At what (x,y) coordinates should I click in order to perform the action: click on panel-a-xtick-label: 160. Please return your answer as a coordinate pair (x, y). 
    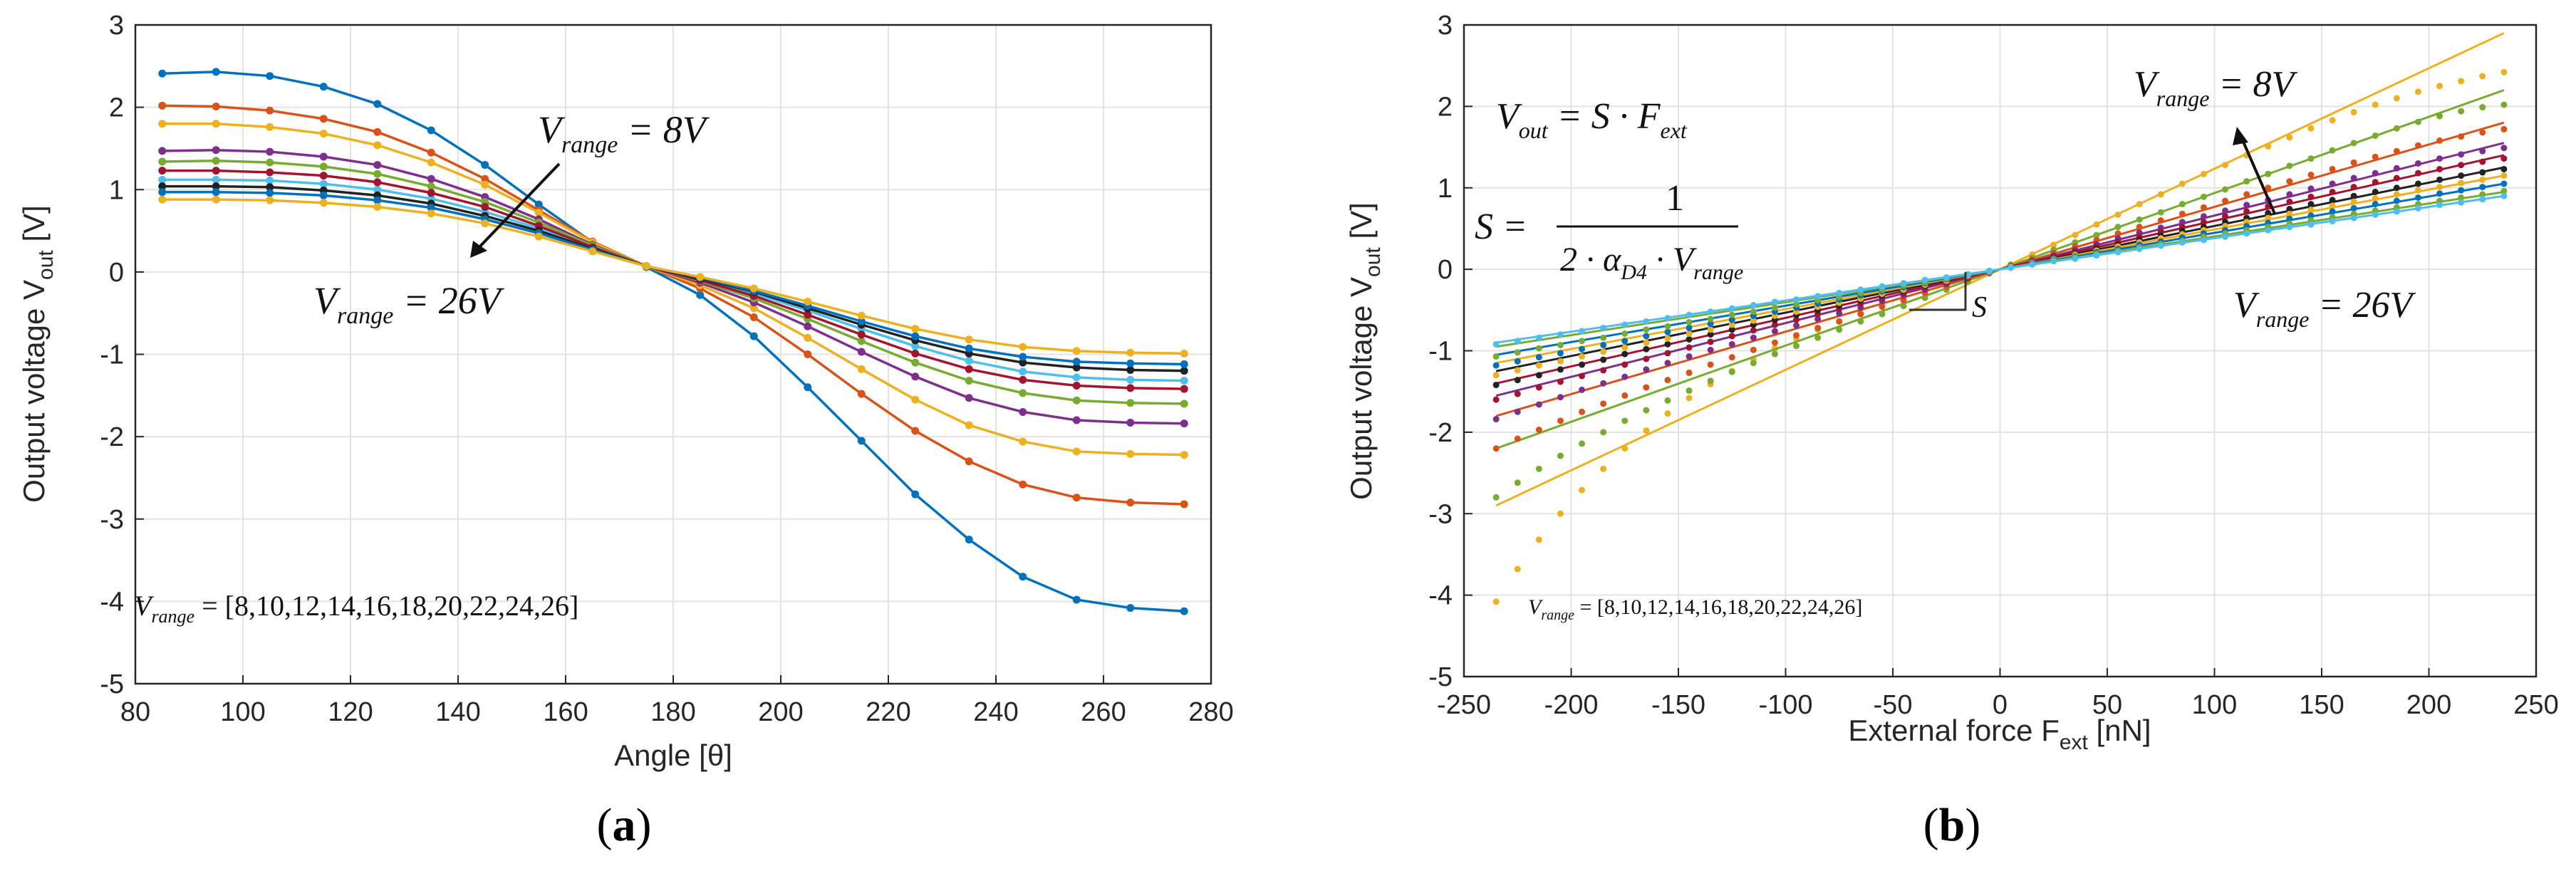
    Looking at the image, I should click on (565, 712).